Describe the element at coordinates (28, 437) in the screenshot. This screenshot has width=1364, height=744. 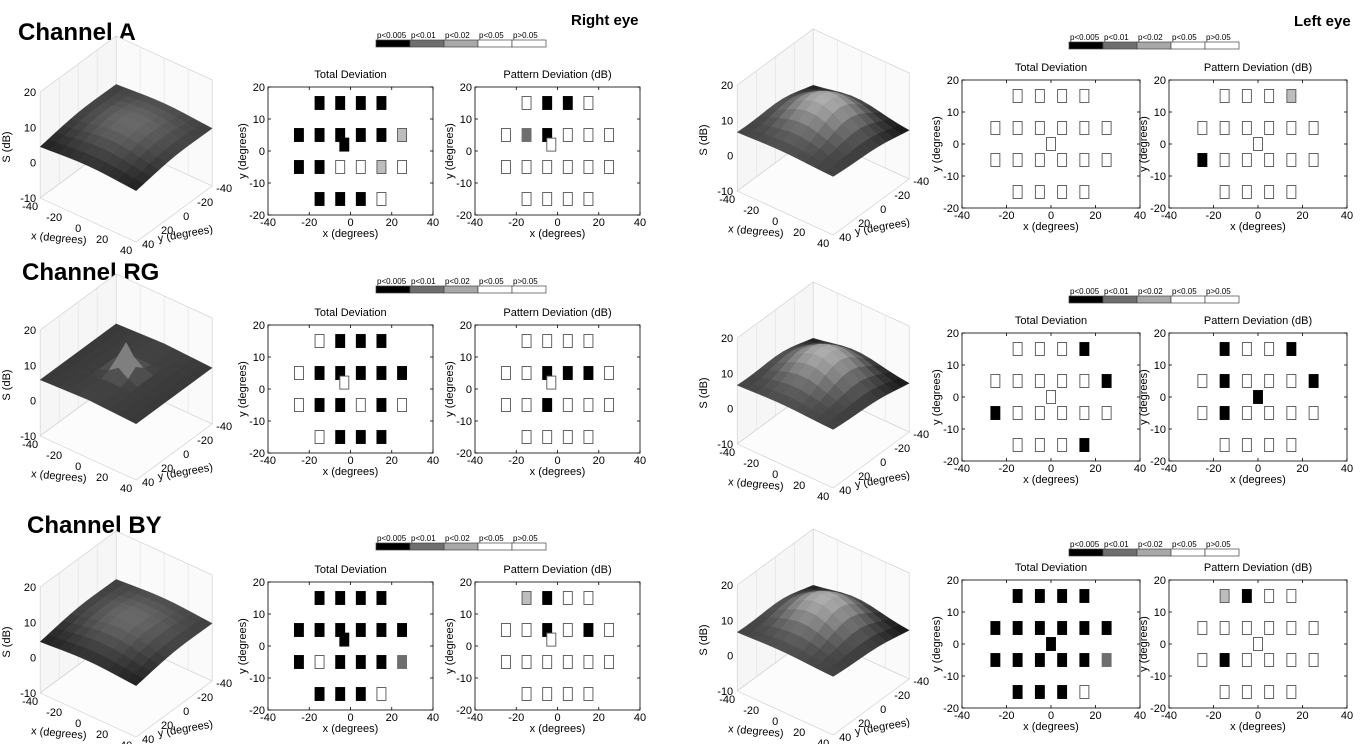
I see `z-tick-label: -10` at that location.